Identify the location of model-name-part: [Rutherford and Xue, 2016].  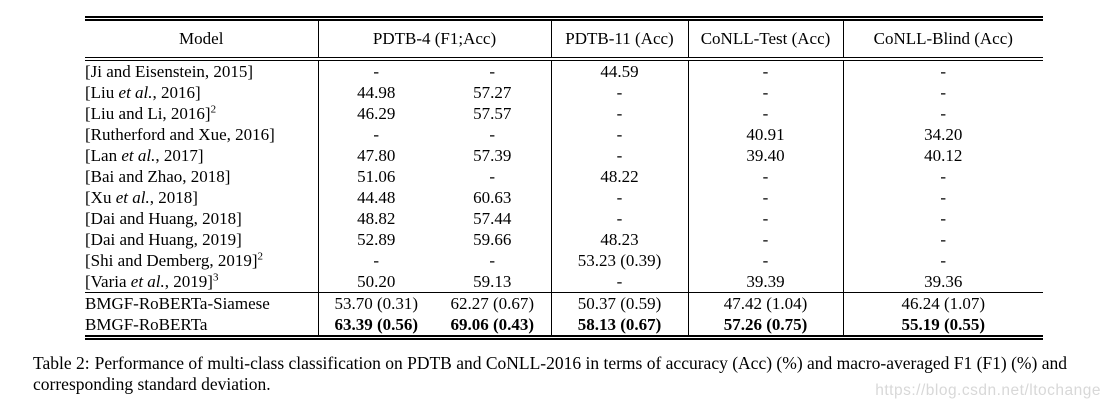
(180, 134).